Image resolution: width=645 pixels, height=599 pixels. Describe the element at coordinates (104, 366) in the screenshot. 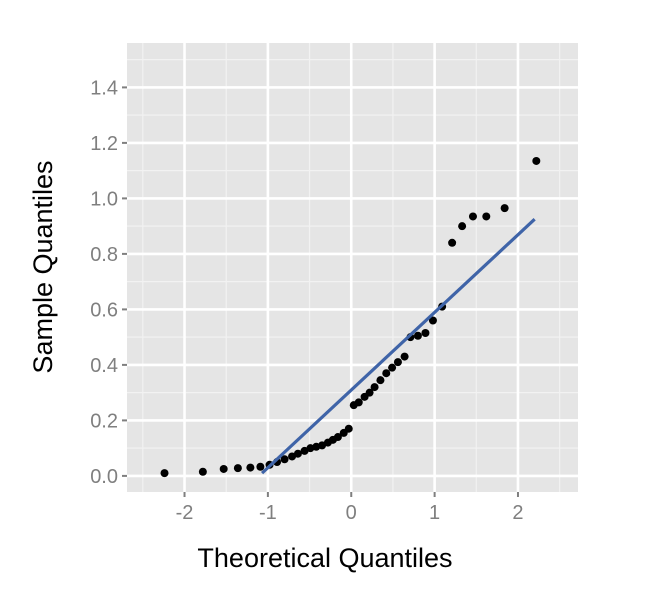

I see `y-tick-label: 0.4` at that location.